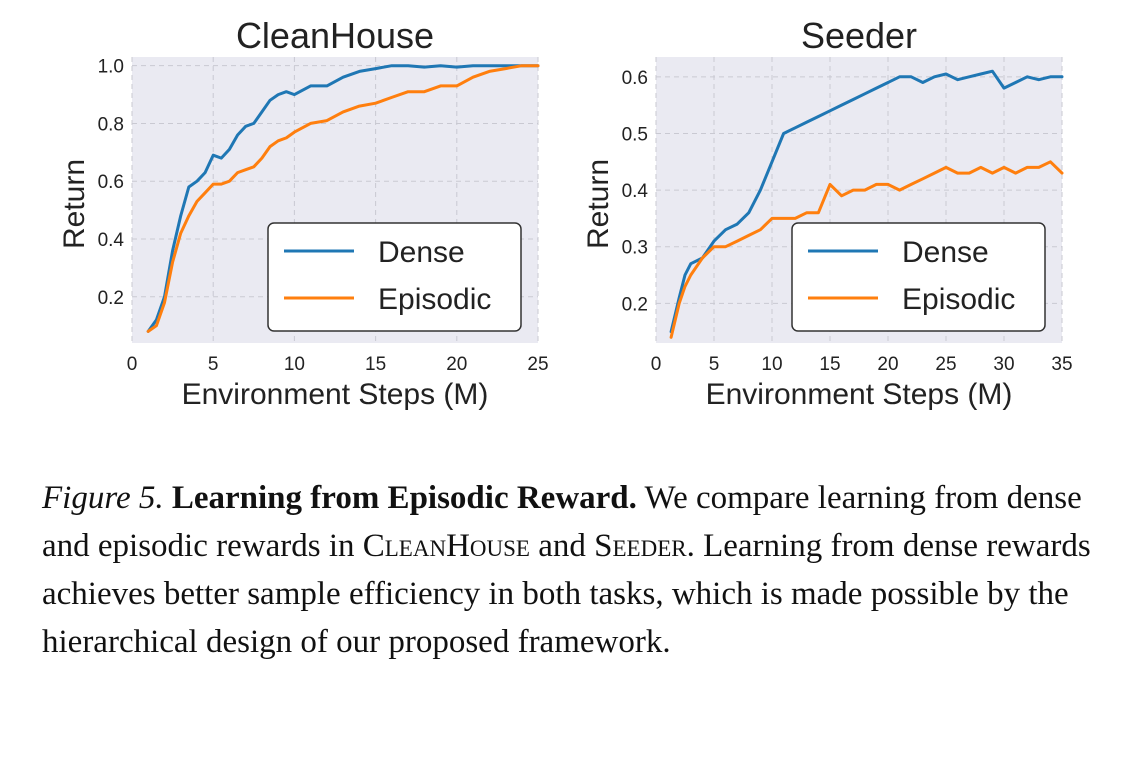 This screenshot has width=1141, height=757. What do you see at coordinates (640, 546) in the screenshot?
I see `caption-env-seeder: Seeder` at bounding box center [640, 546].